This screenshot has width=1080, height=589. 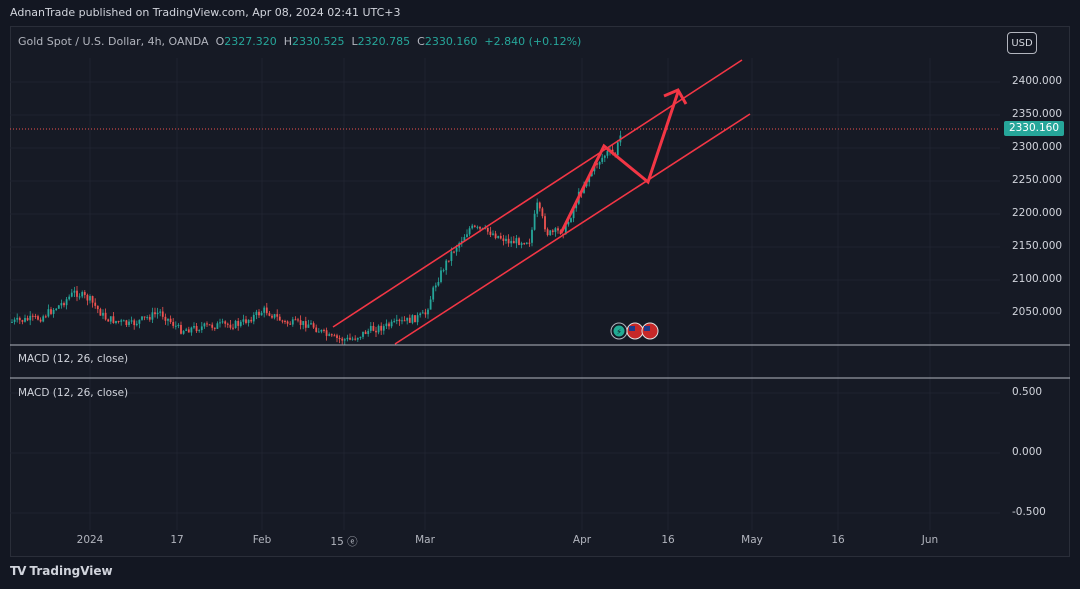 I want to click on symbol-name: Gold Spot / U.S. Dollar, 4h, OANDA, so click(x=113, y=41).